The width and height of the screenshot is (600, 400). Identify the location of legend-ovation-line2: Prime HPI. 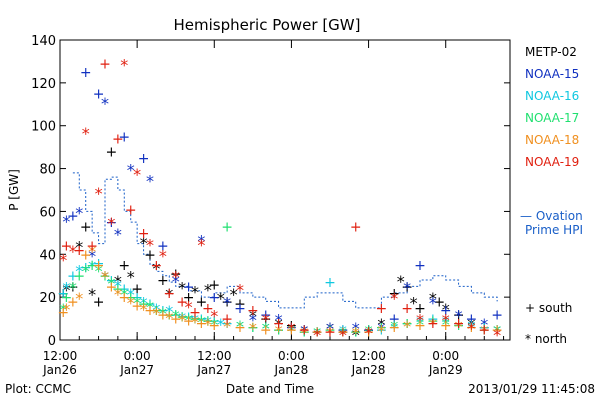
(554, 230).